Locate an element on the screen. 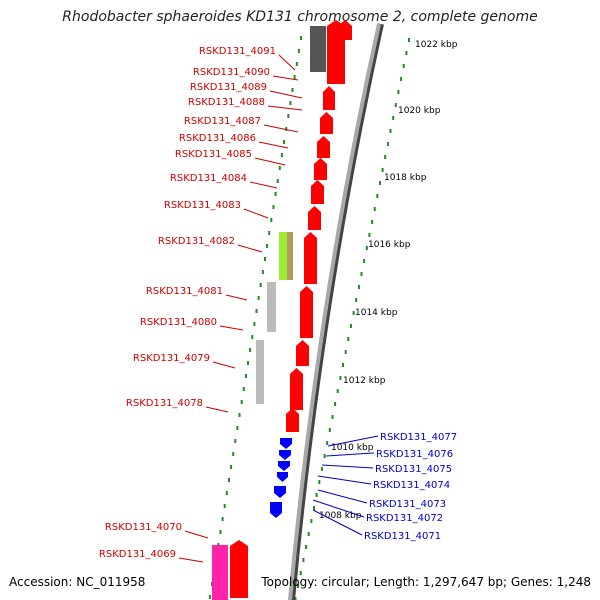 This screenshot has width=600, height=600. gene-label: RSKD131_4079 is located at coordinates (171, 358).